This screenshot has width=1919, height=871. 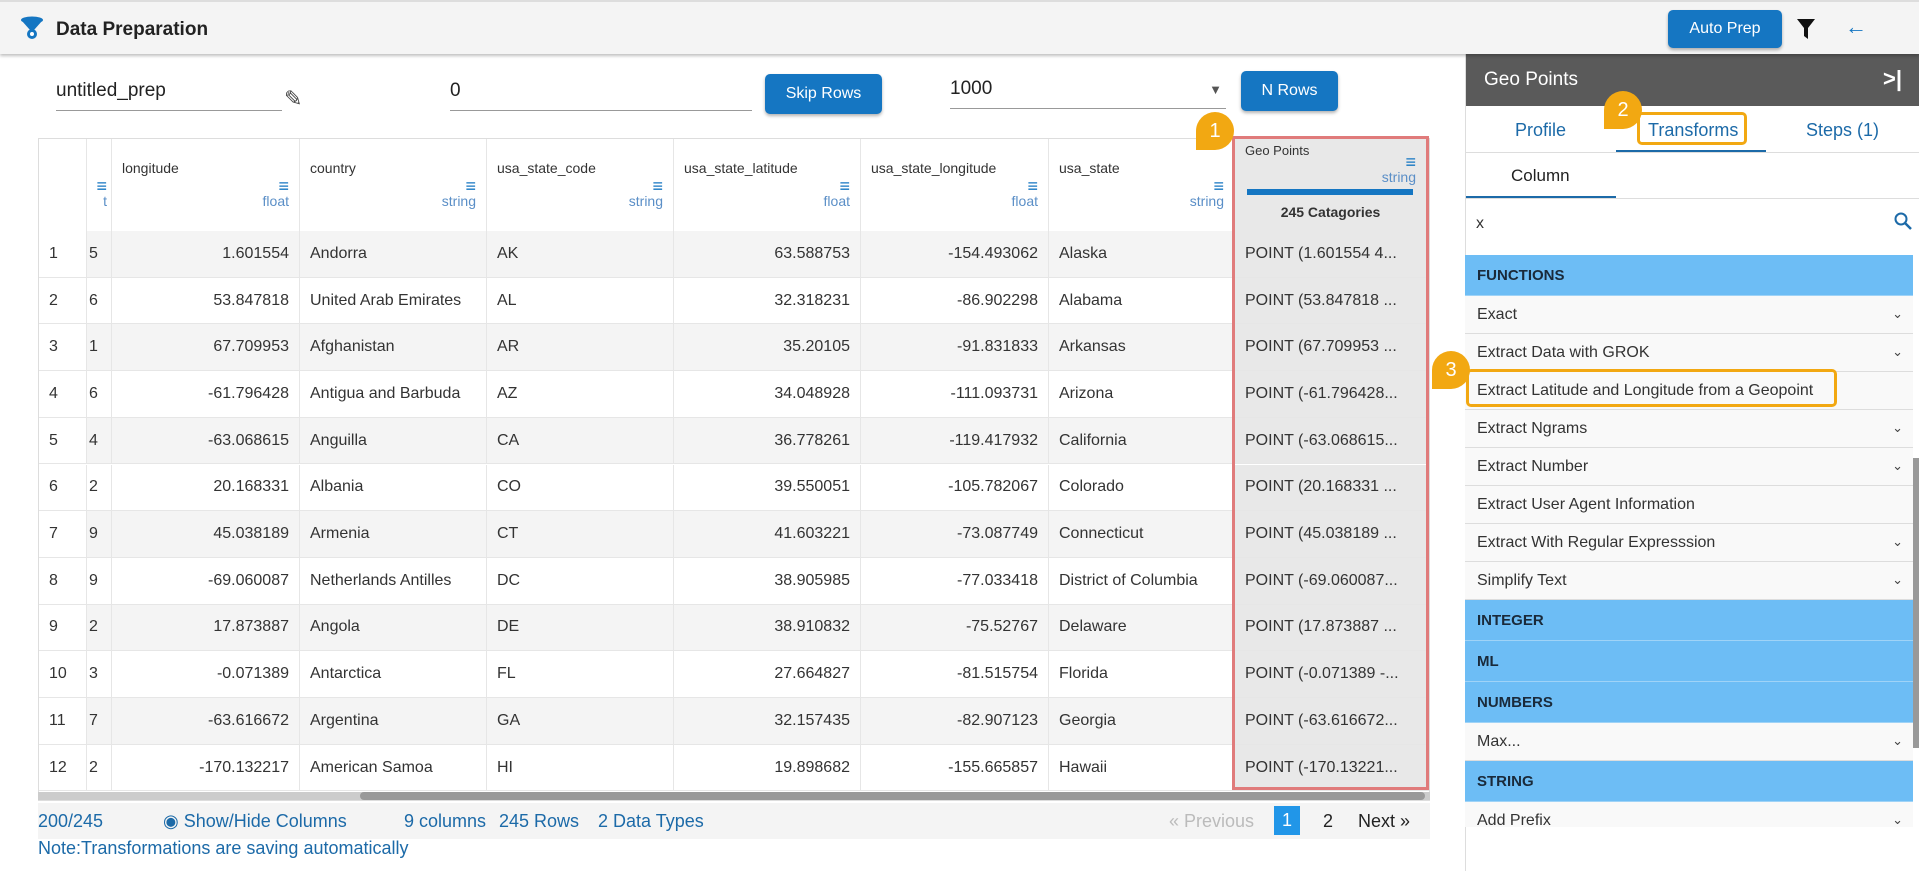 I want to click on transform-item: Simplify Text ⌄, so click(x=1689, y=581).